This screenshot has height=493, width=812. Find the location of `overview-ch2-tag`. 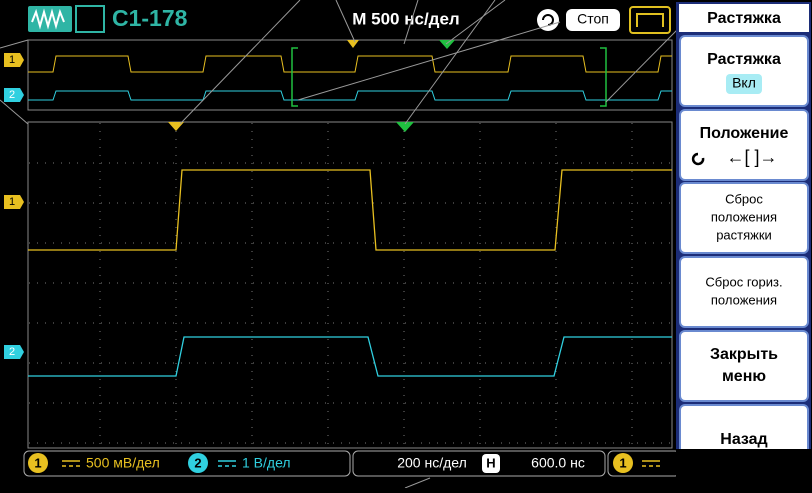

overview-ch2-tag is located at coordinates (14, 95).